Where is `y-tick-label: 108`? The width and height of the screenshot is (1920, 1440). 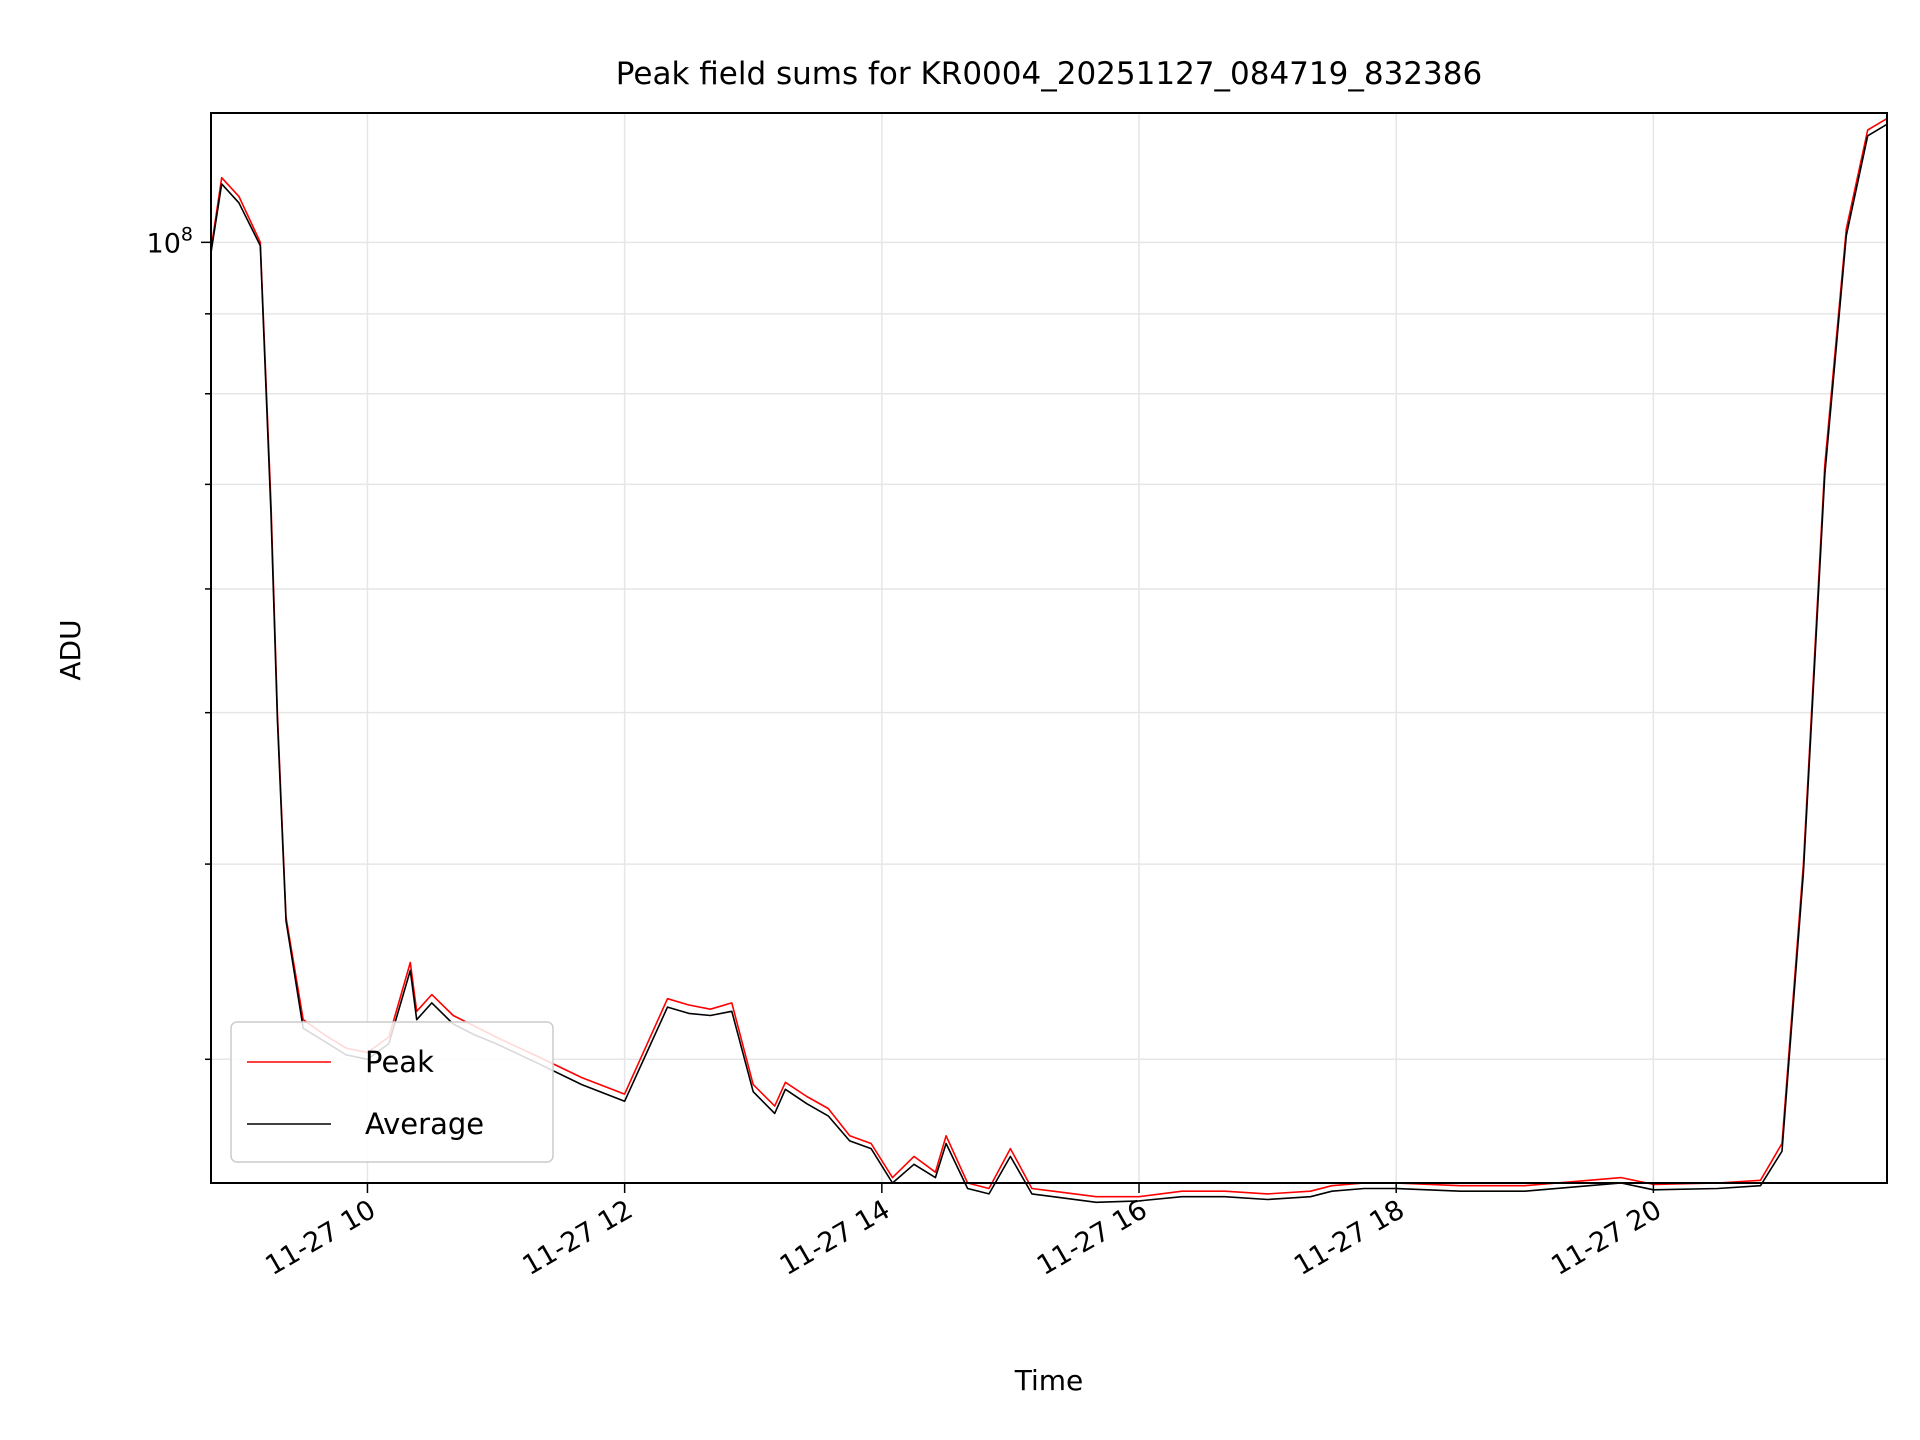
y-tick-label: 108 is located at coordinates (170, 241).